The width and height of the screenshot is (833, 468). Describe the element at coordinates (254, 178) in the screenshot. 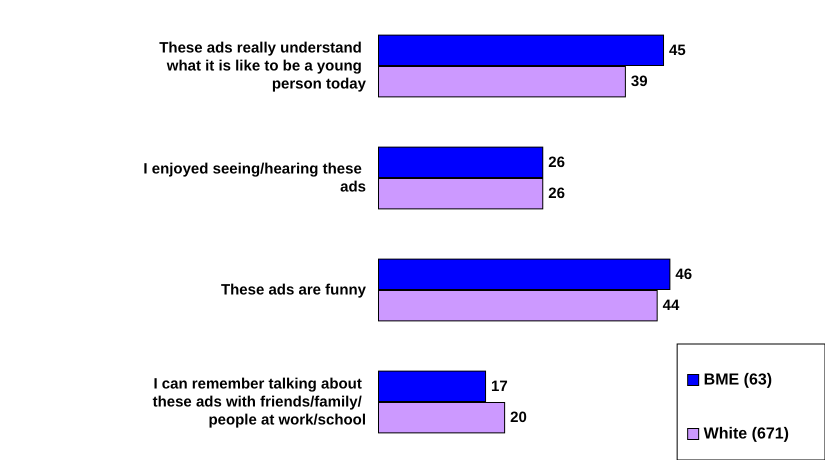

I see `y-tick-label: I enjoyed seeing/hearing these ads` at that location.